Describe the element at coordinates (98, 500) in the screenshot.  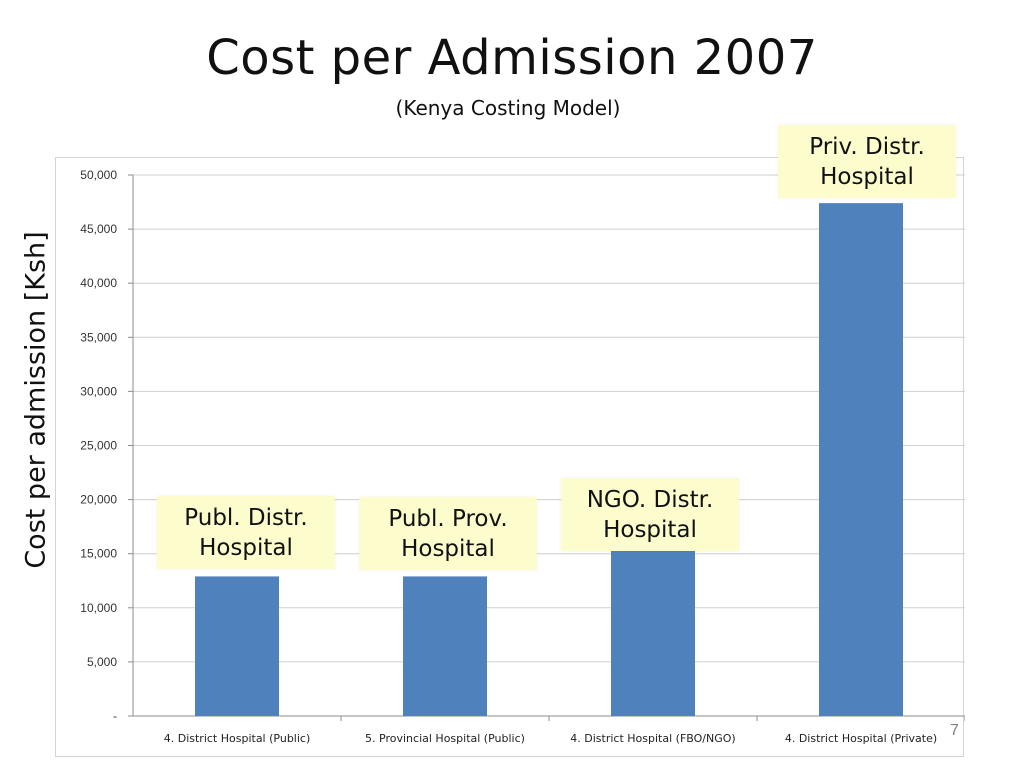
I see `y-tick-label: 20,000` at that location.